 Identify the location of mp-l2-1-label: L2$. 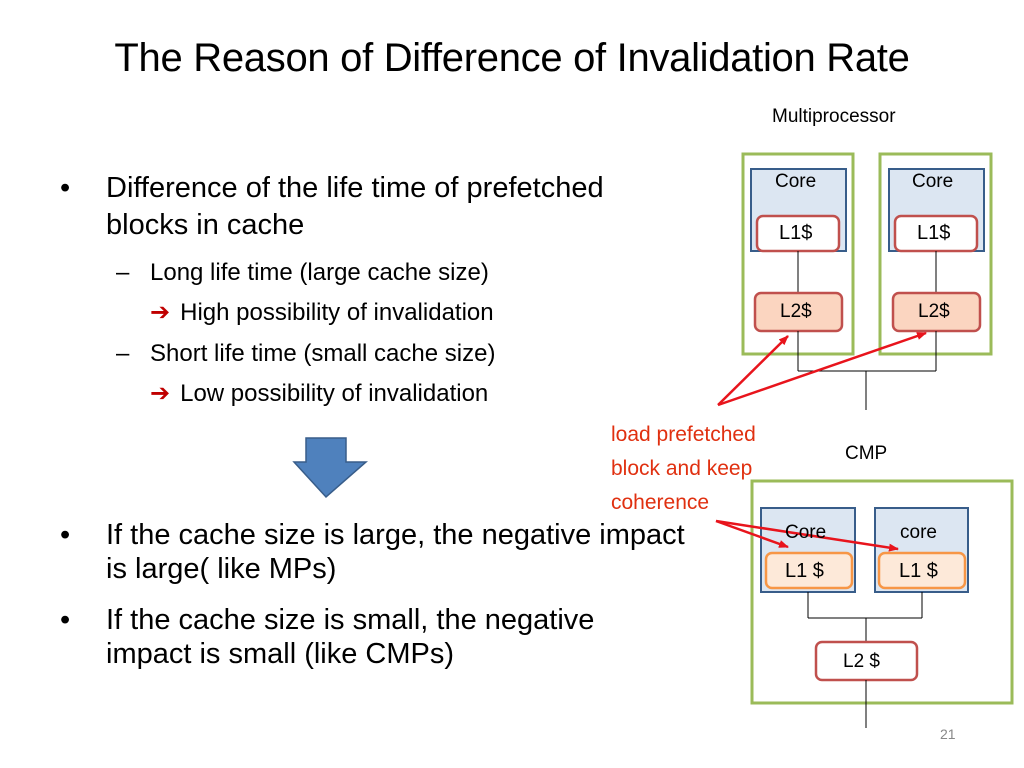
(796, 311).